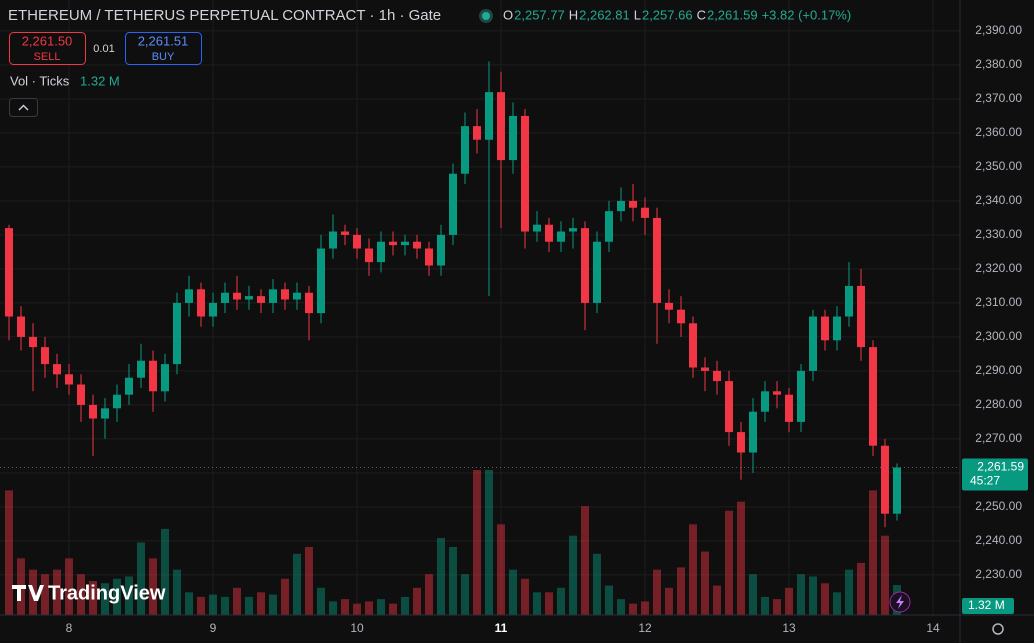 The image size is (1034, 643). What do you see at coordinates (667, 14) in the screenshot?
I see `legend-value: 2,257.66` at bounding box center [667, 14].